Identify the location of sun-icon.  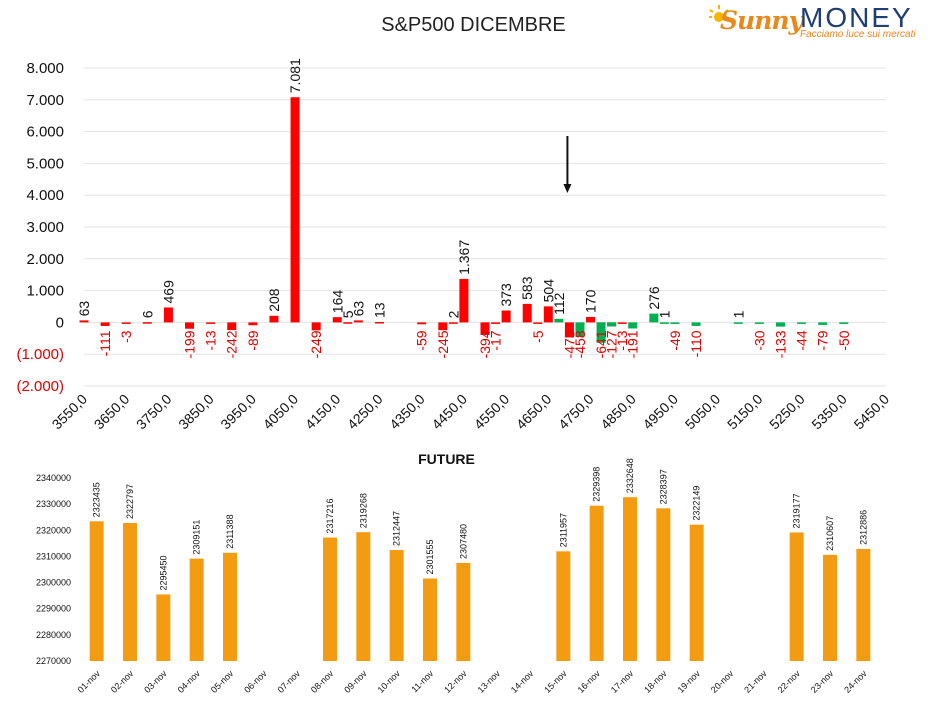
(719, 13).